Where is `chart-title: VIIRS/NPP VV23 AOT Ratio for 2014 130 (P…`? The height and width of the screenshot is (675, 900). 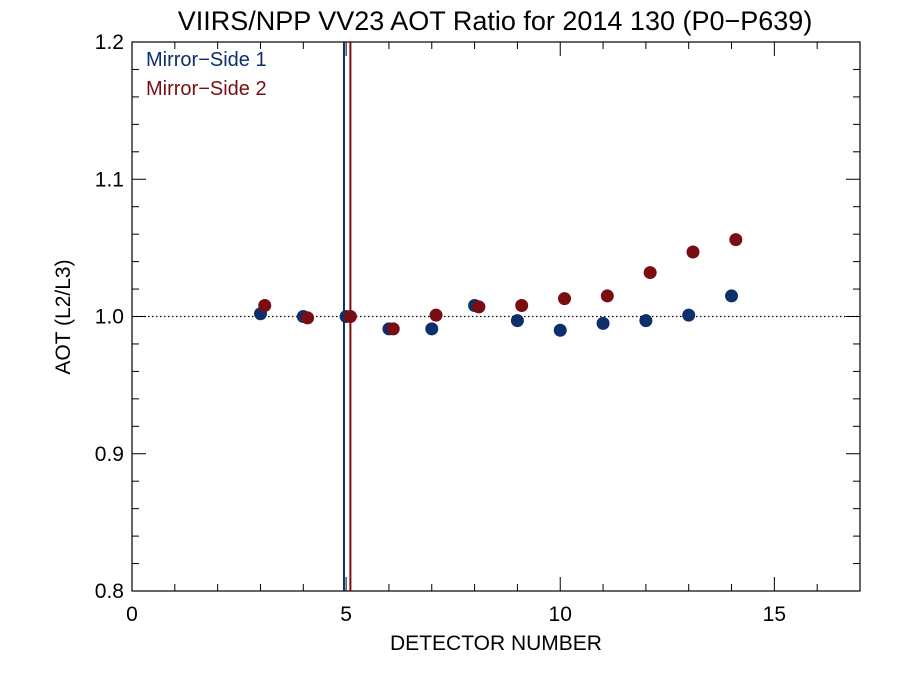 chart-title: VIIRS/NPP VV23 AOT Ratio for 2014 130 (P… is located at coordinates (495, 21).